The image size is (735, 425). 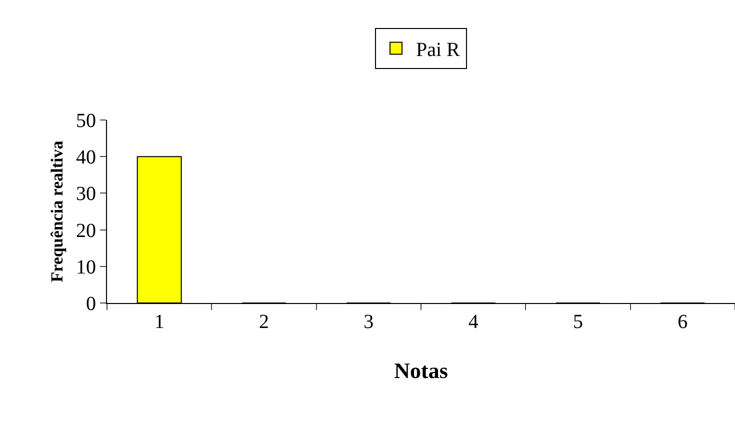 I want to click on x-tick-label: 6, so click(x=683, y=322).